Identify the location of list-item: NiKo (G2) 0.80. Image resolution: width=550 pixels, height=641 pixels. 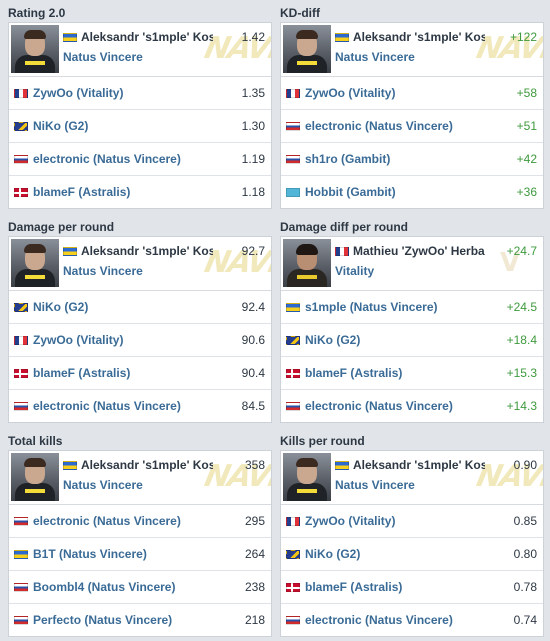
(412, 554).